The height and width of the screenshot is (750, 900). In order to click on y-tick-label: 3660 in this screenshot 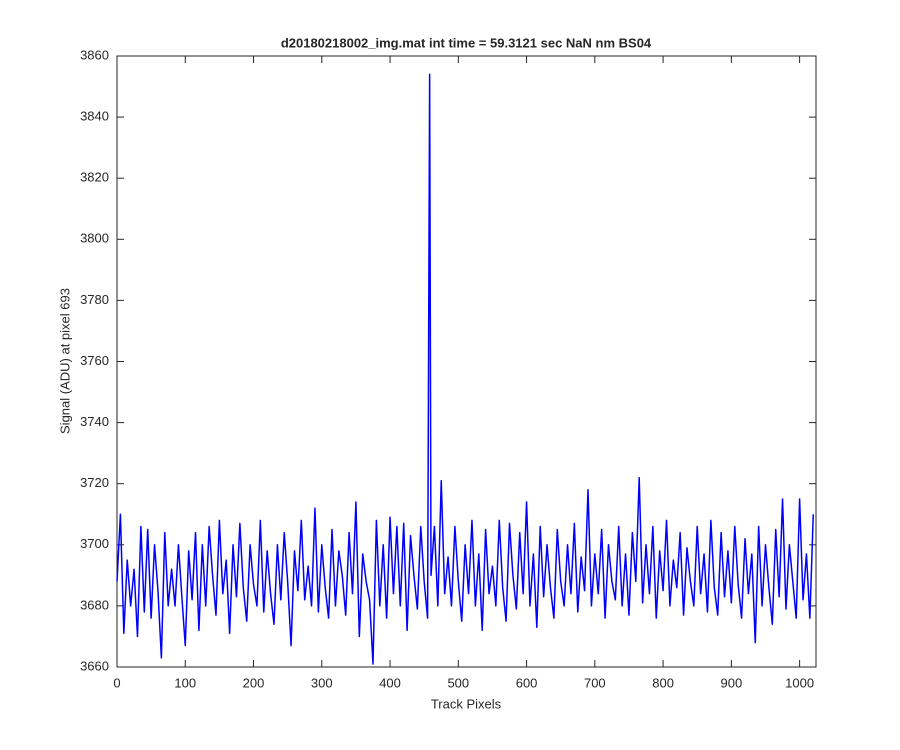, I will do `click(94, 665)`.